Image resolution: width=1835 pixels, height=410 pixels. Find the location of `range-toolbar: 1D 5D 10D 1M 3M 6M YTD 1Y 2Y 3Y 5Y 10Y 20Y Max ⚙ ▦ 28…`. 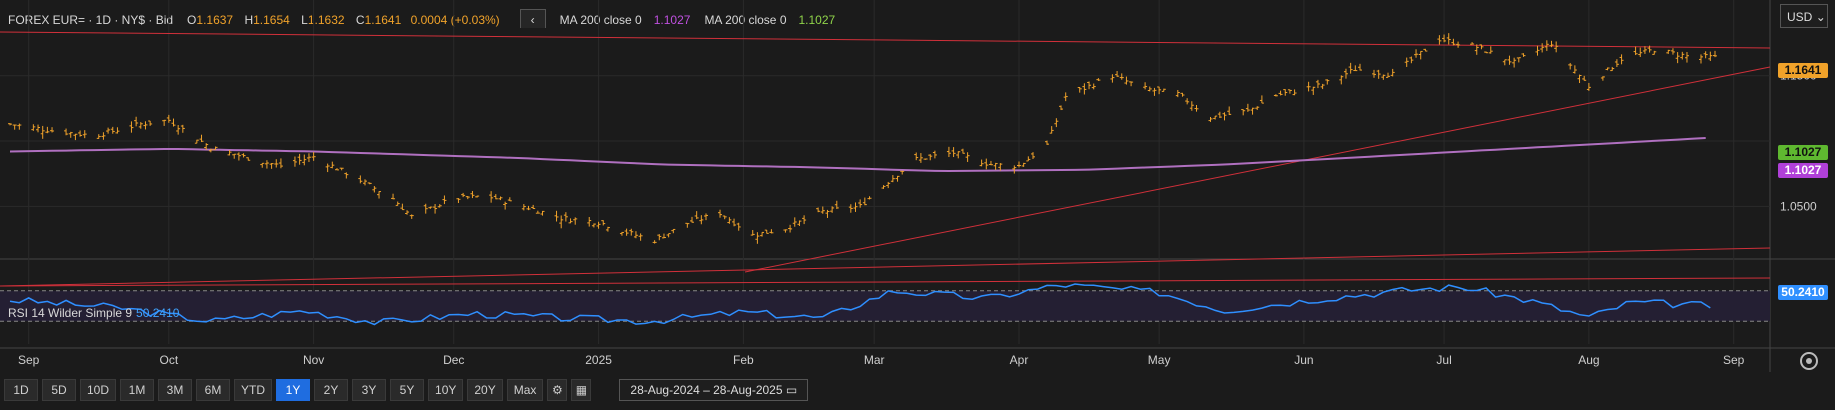

range-toolbar: 1D 5D 10D 1M 3M 6M YTD 1Y 2Y 3Y 5Y 10Y 20Y Max ⚙ ▦ 28… is located at coordinates (404, 390).